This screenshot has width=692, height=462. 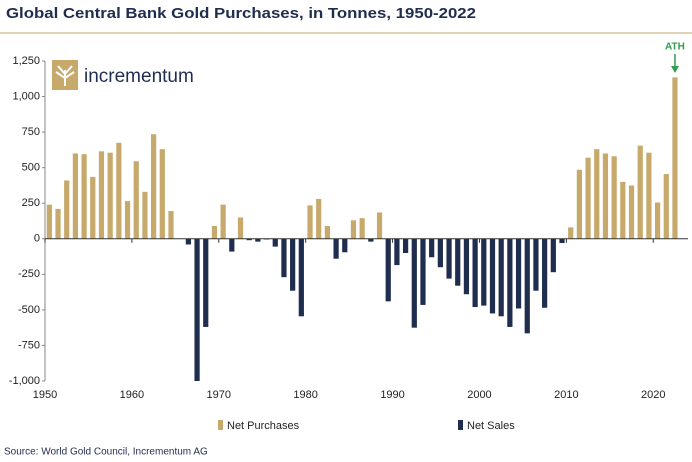 What do you see at coordinates (26, 96) in the screenshot?
I see `y-tick-label: 1,000` at bounding box center [26, 96].